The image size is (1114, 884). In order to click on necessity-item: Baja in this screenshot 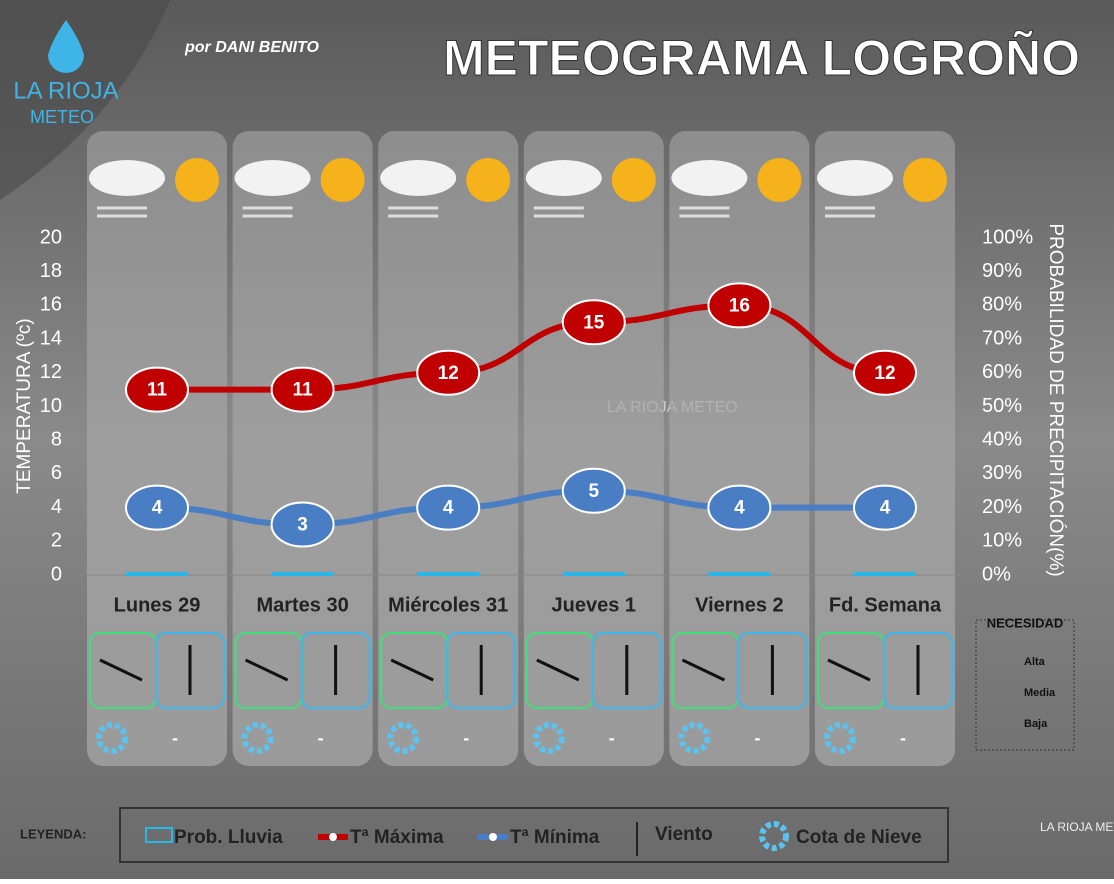, I will do `click(1036, 724)`.